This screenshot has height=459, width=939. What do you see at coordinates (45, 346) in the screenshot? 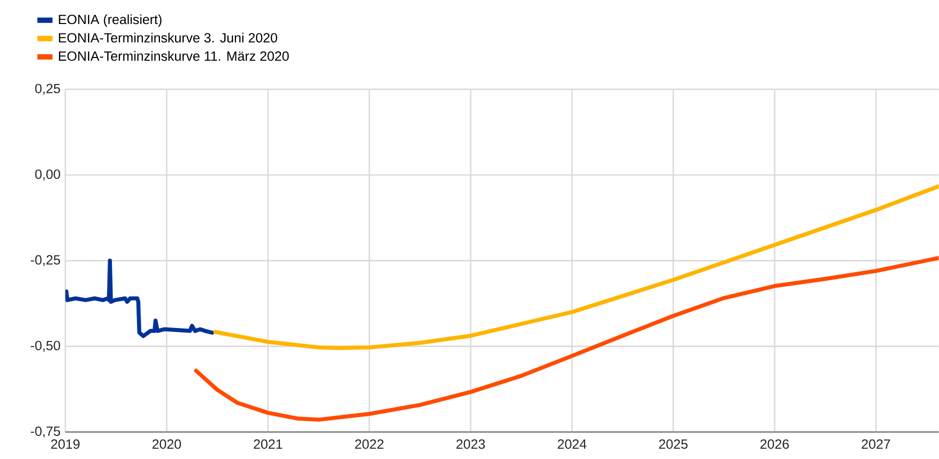
I see `y-tick-label: -0,50` at bounding box center [45, 346].